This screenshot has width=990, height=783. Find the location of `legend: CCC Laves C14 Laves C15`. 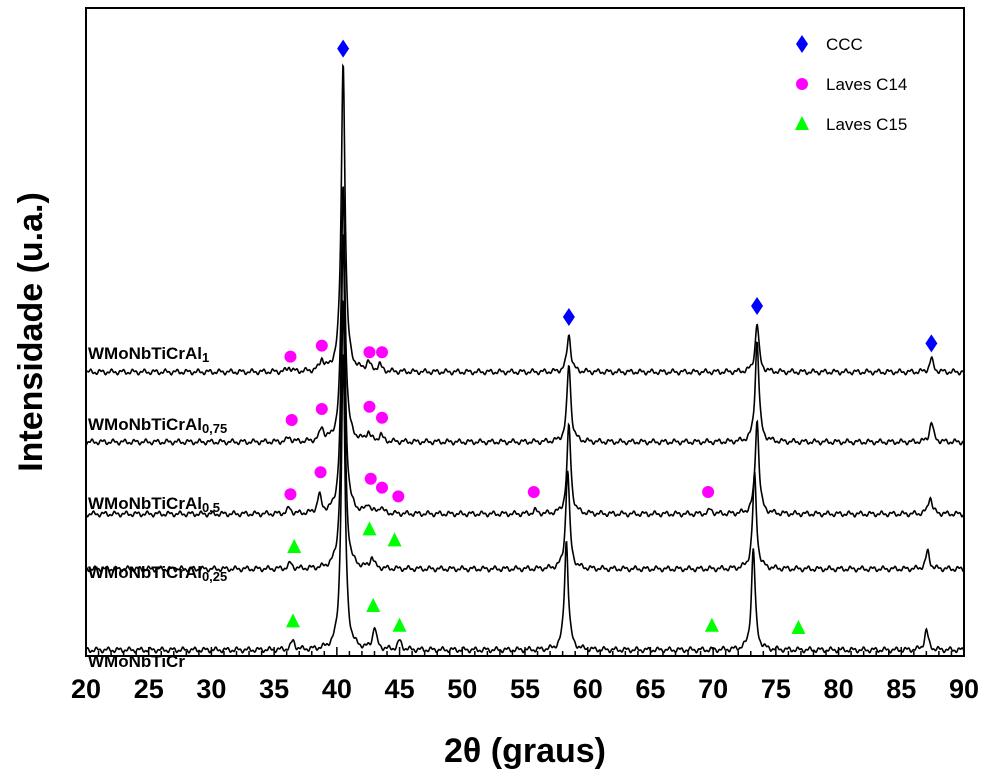

legend: CCC Laves C14 Laves C15 is located at coordinates (851, 84).